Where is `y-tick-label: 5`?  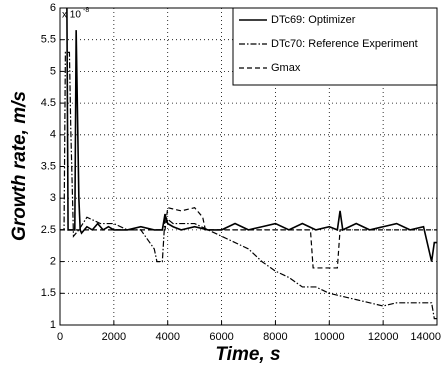 y-tick-label: 5 is located at coordinates (53, 71).